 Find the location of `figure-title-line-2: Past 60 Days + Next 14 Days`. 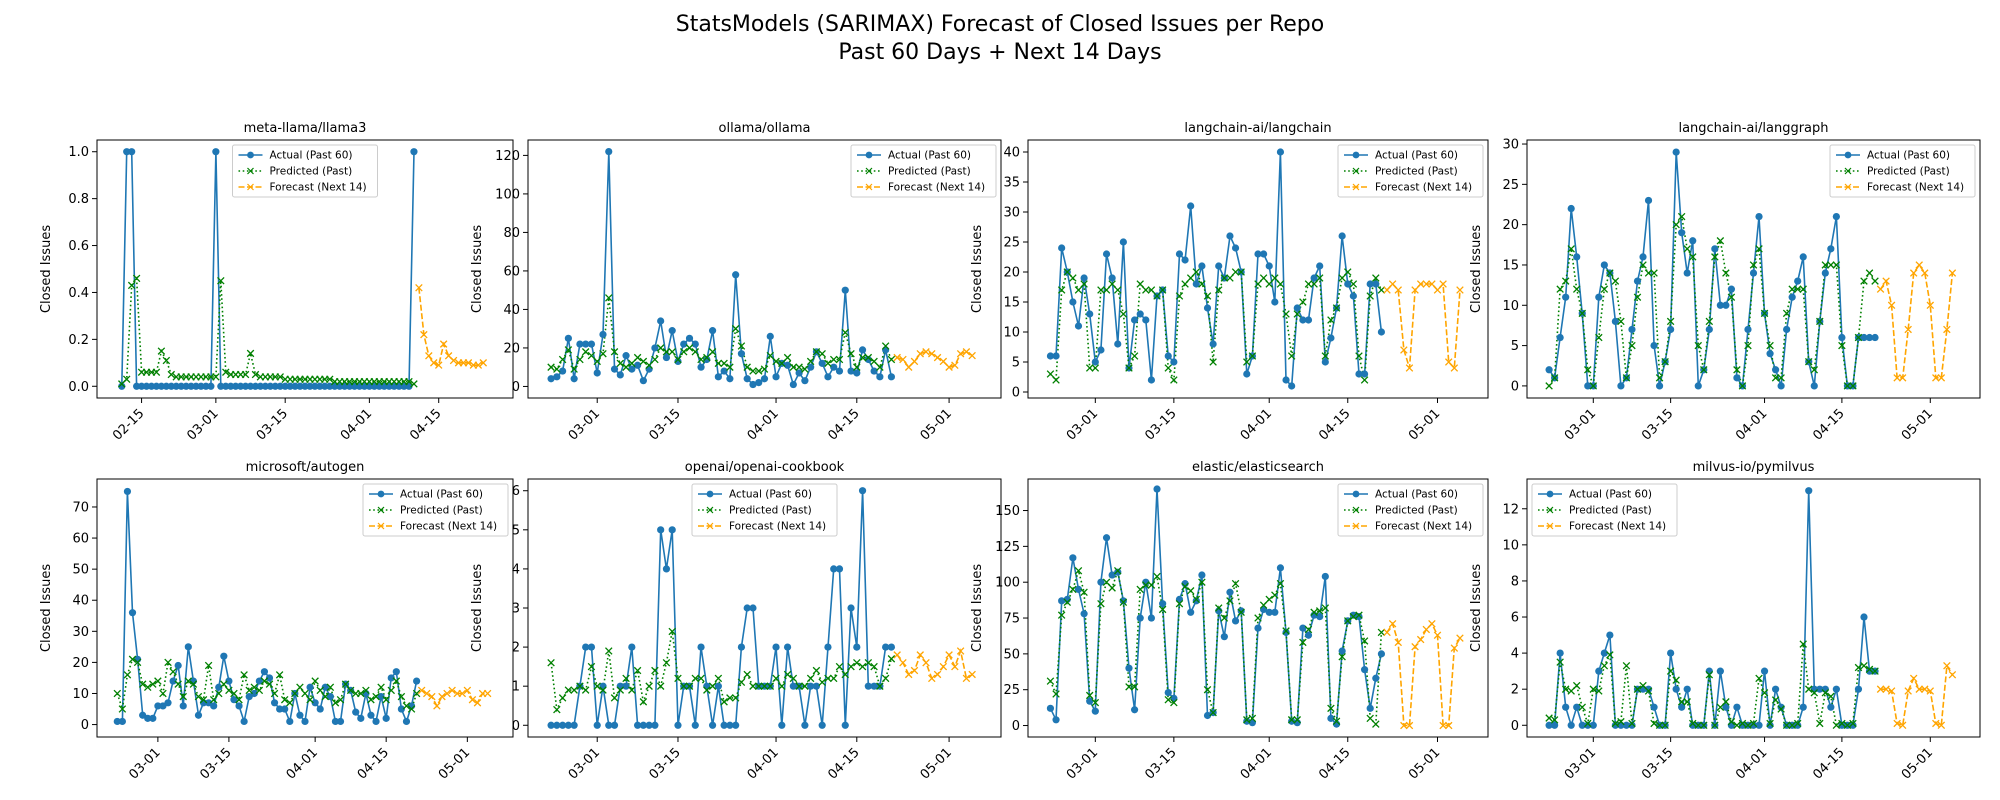

figure-title-line-2: Past 60 Days + Next 14 Days is located at coordinates (1000, 52).